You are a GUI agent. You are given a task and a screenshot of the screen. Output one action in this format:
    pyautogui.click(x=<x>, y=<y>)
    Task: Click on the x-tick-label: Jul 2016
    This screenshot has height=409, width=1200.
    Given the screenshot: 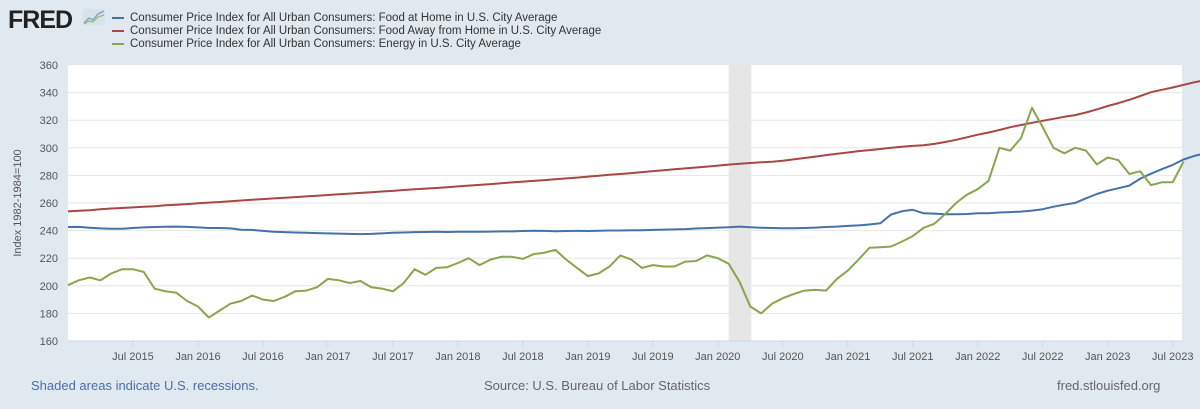 What is the action you would take?
    pyautogui.click(x=263, y=357)
    